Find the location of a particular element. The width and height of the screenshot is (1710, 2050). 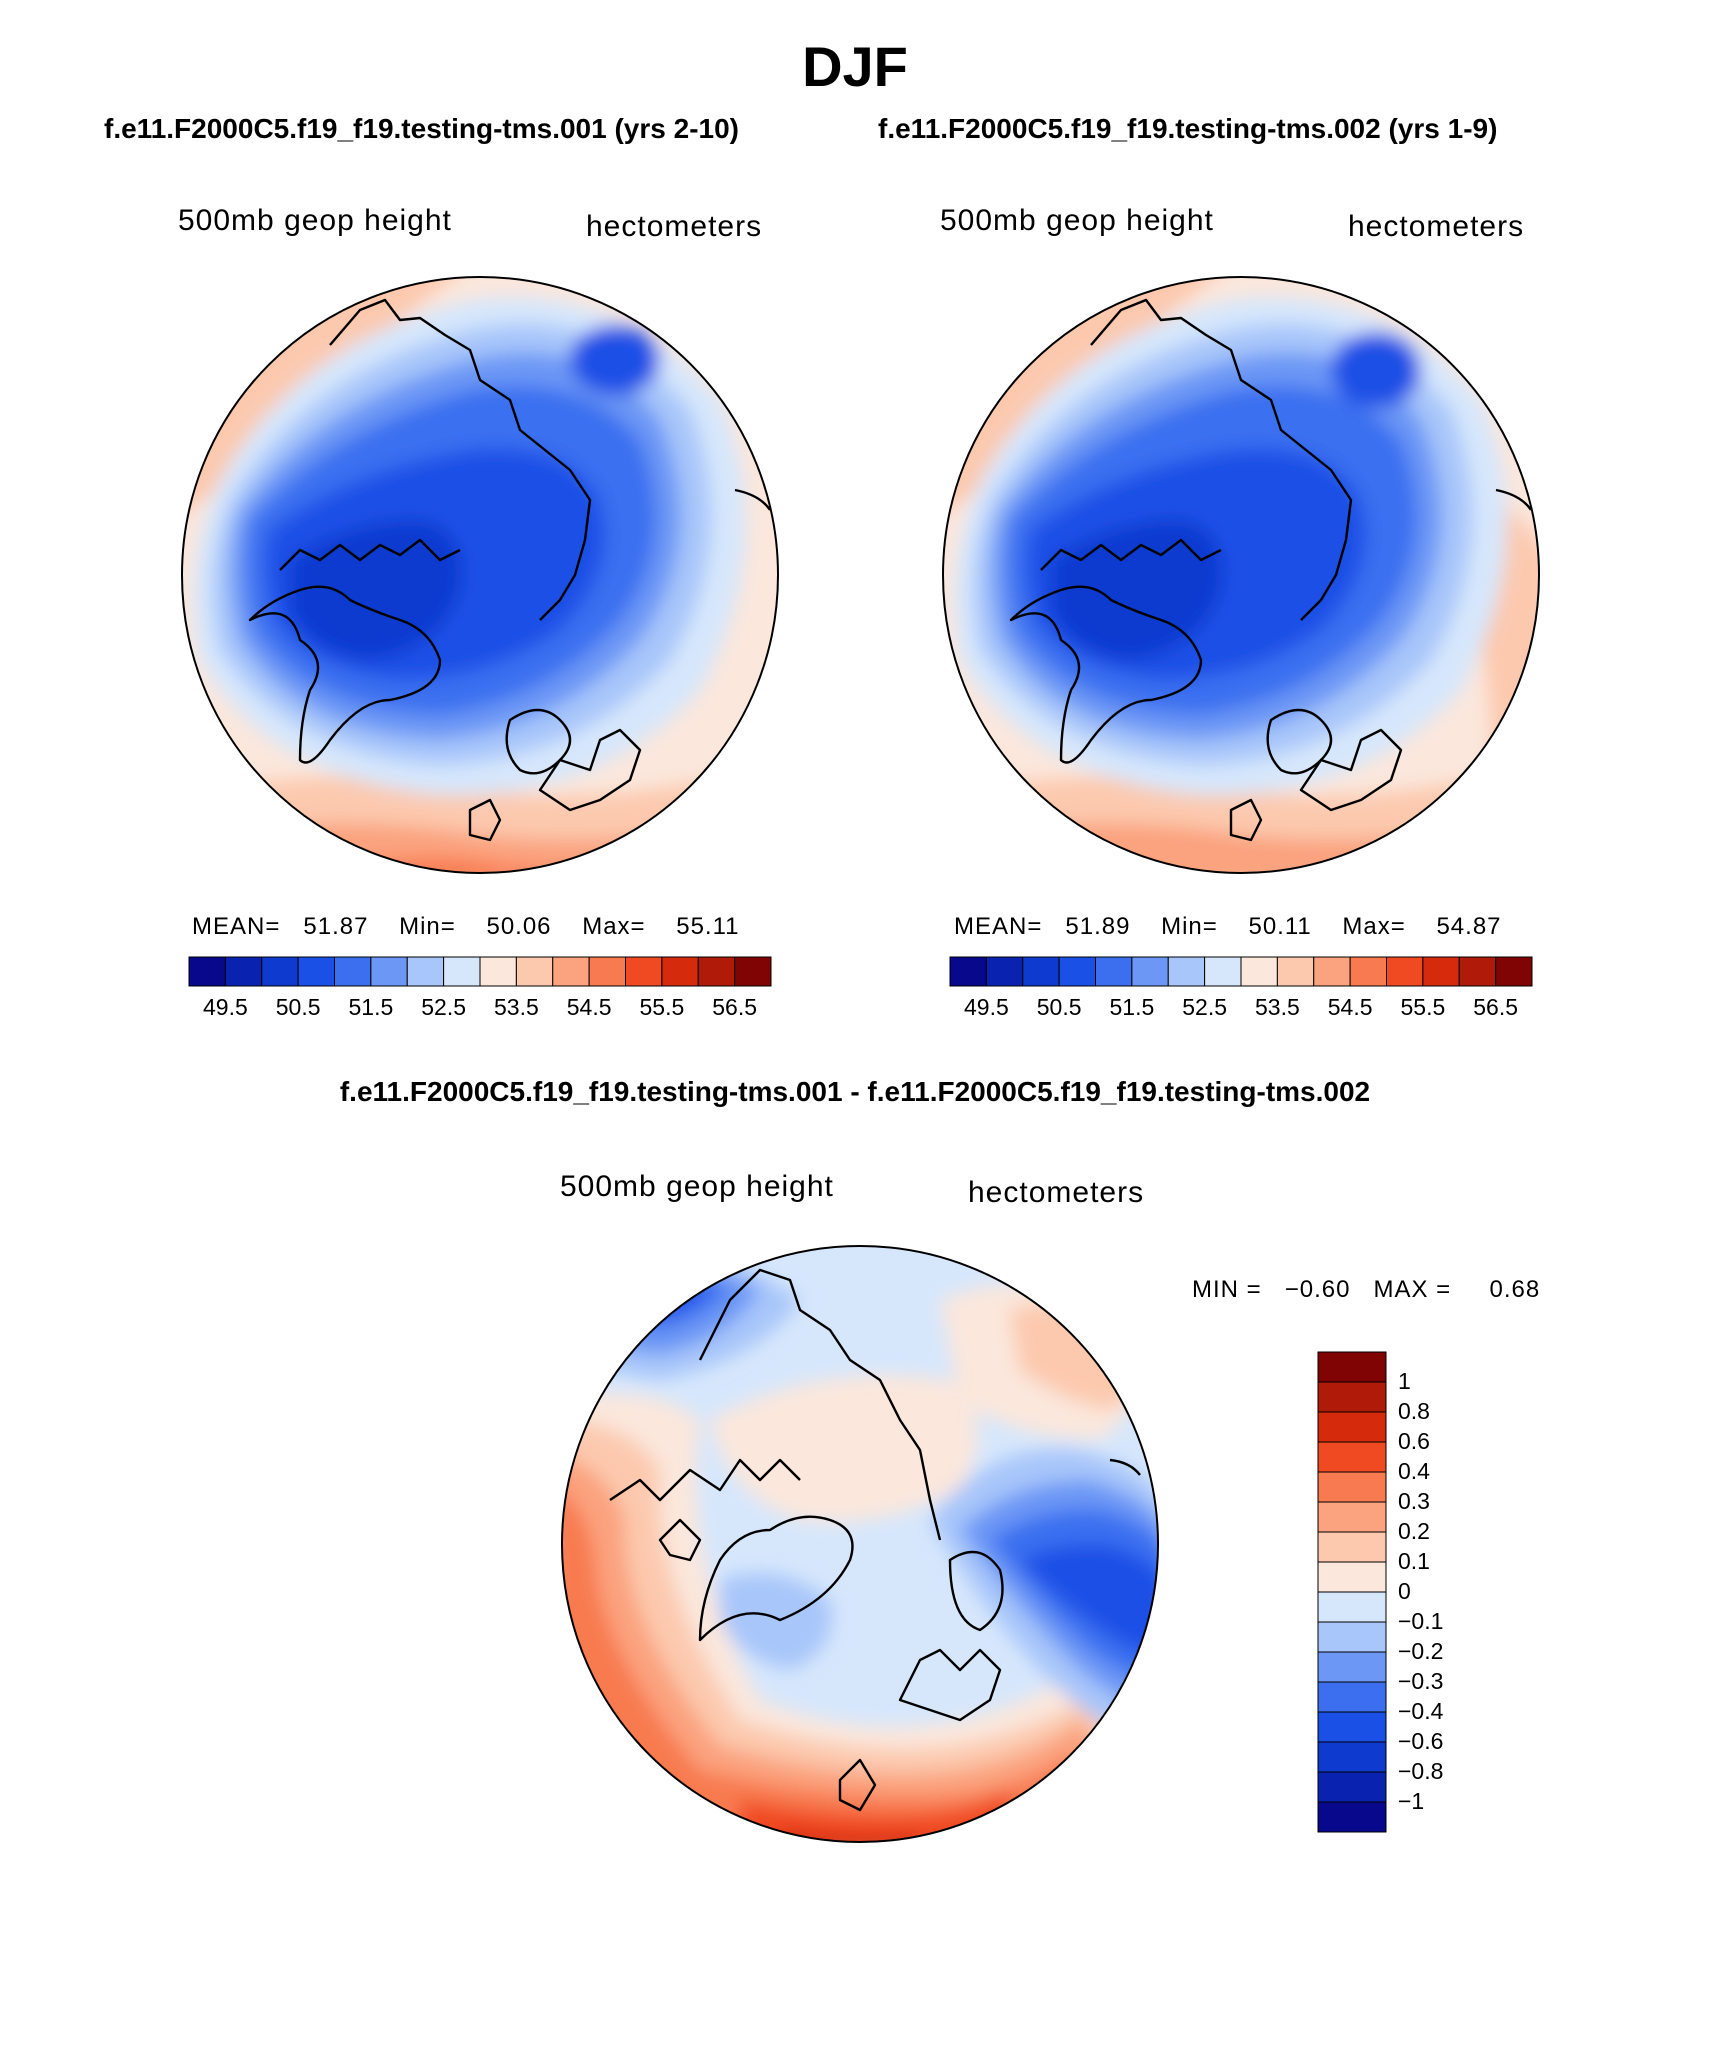

colorbar-1-tick-label: 51.5 is located at coordinates (371, 1007).